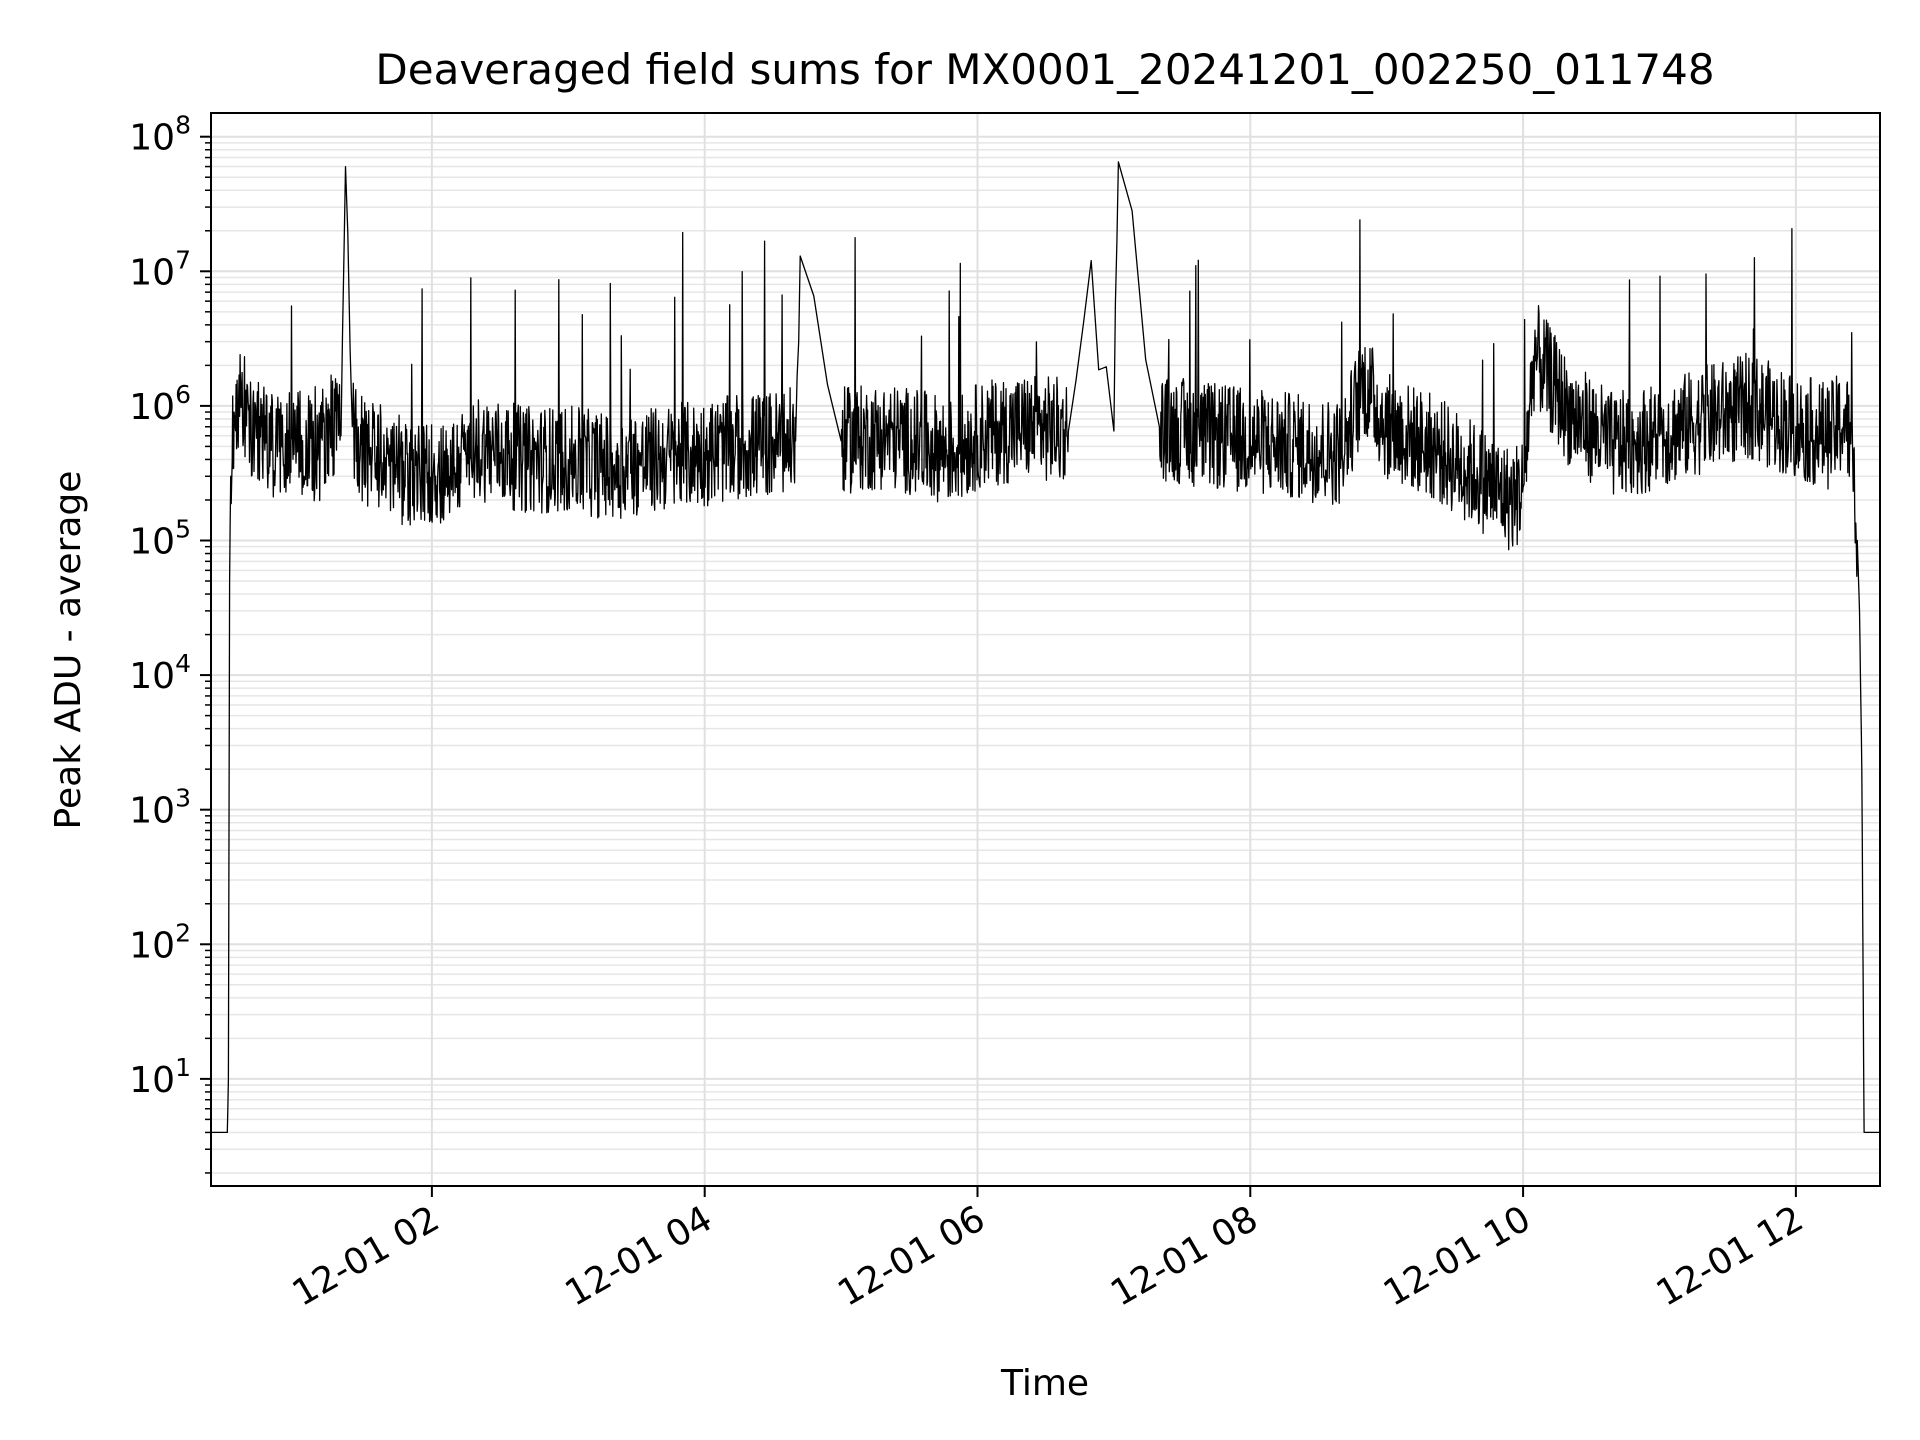 The height and width of the screenshot is (1440, 1920). I want to click on y-axis-label: Peak ADU - average, so click(68, 650).